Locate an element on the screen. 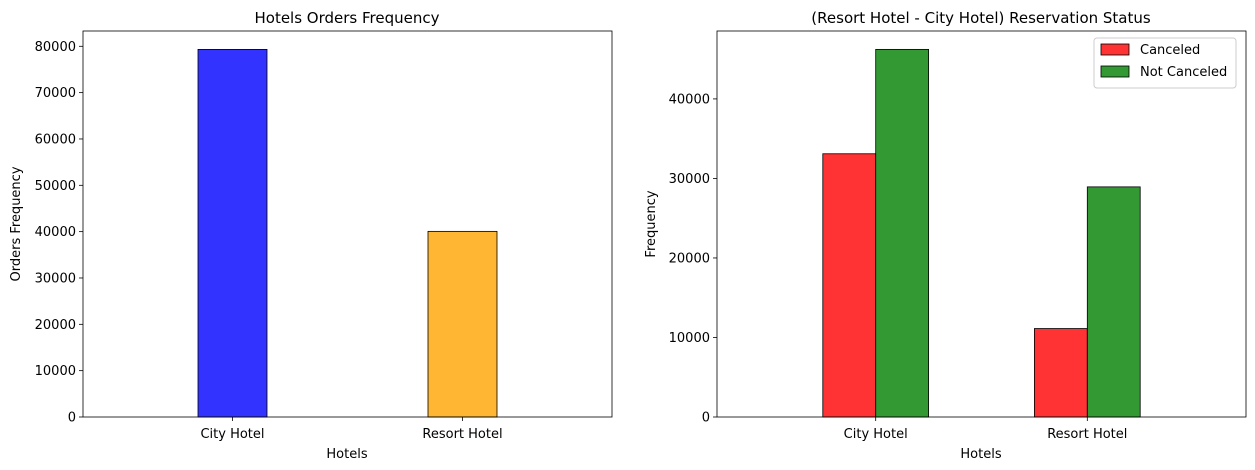  legend-label-canceled: Canceled is located at coordinates (1170, 50).